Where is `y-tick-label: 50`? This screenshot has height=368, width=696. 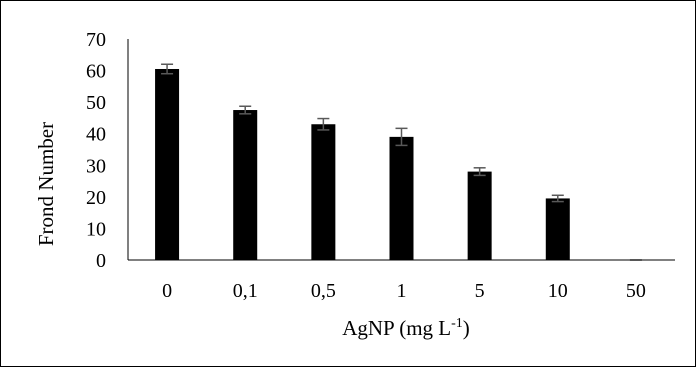
y-tick-label: 50 is located at coordinates (96, 103).